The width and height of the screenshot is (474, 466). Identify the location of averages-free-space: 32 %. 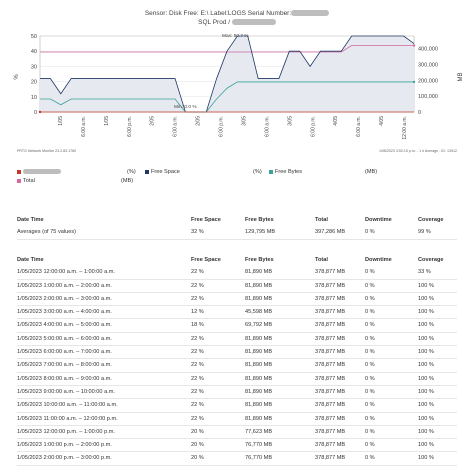
(197, 232).